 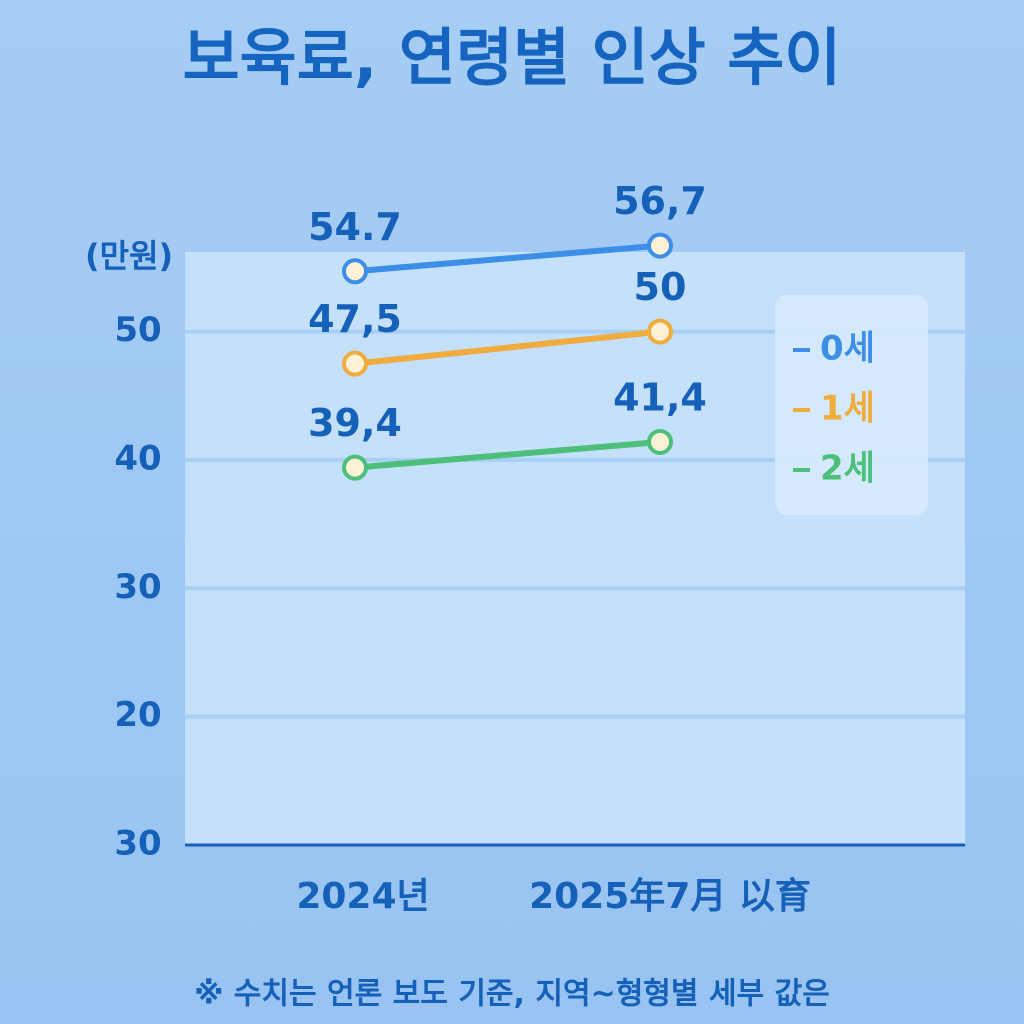 What do you see at coordinates (355, 423) in the screenshot?
I see `data-label: 39,4` at bounding box center [355, 423].